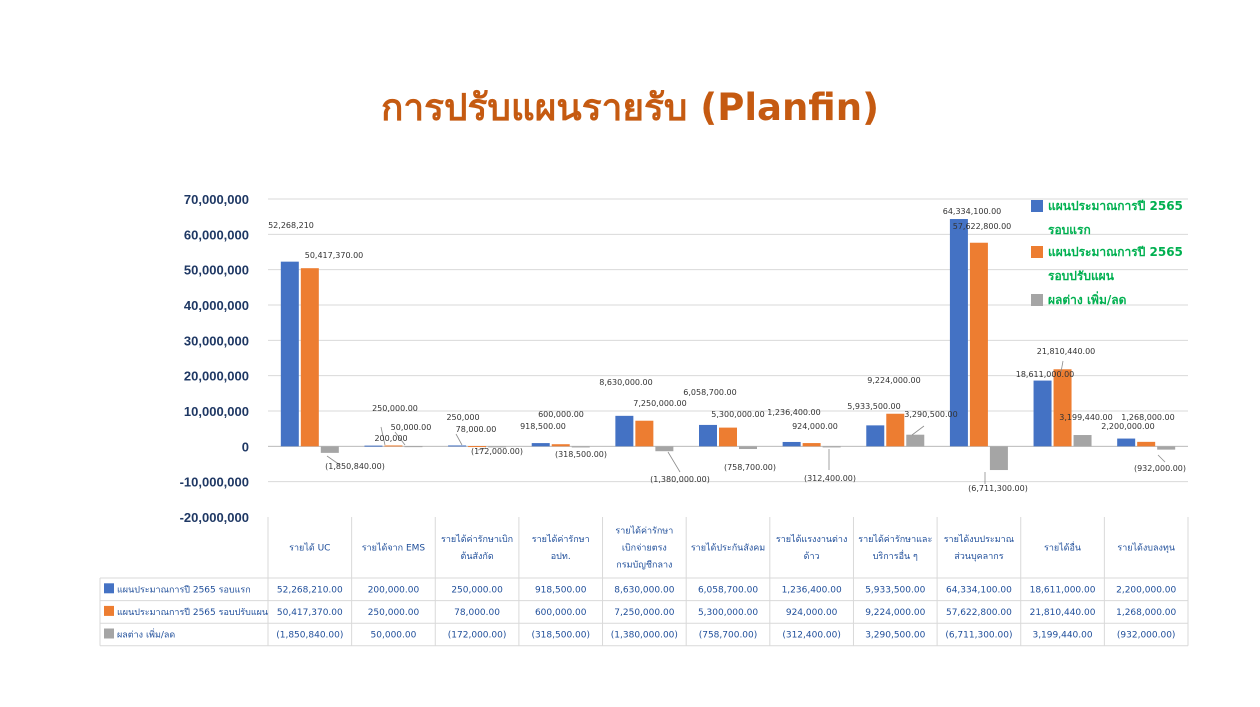 The height and width of the screenshot is (707, 1260). What do you see at coordinates (310, 613) in the screenshot?
I see `table-cell: 50,417,370.00` at bounding box center [310, 613].